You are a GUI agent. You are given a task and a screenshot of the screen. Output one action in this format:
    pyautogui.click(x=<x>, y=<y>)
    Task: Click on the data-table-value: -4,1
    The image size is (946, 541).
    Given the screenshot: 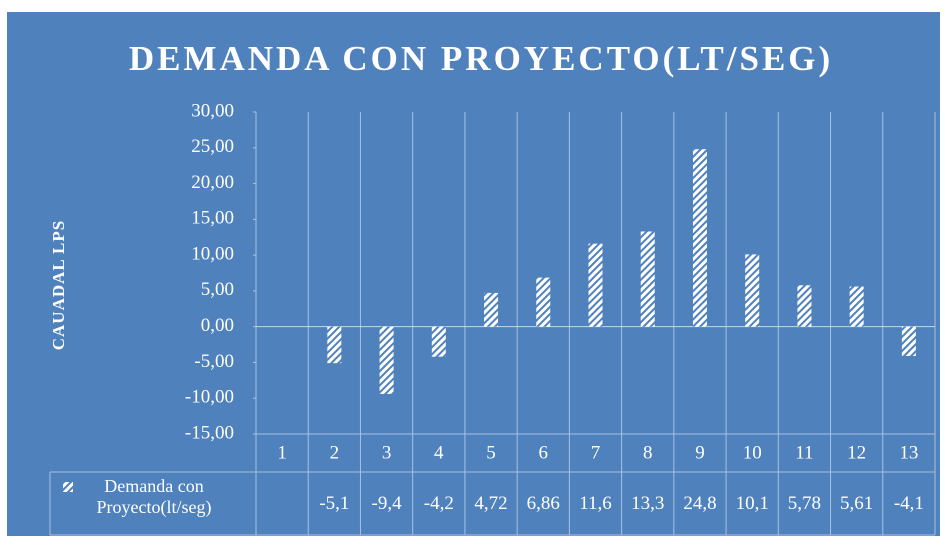 What is the action you would take?
    pyautogui.click(x=909, y=503)
    